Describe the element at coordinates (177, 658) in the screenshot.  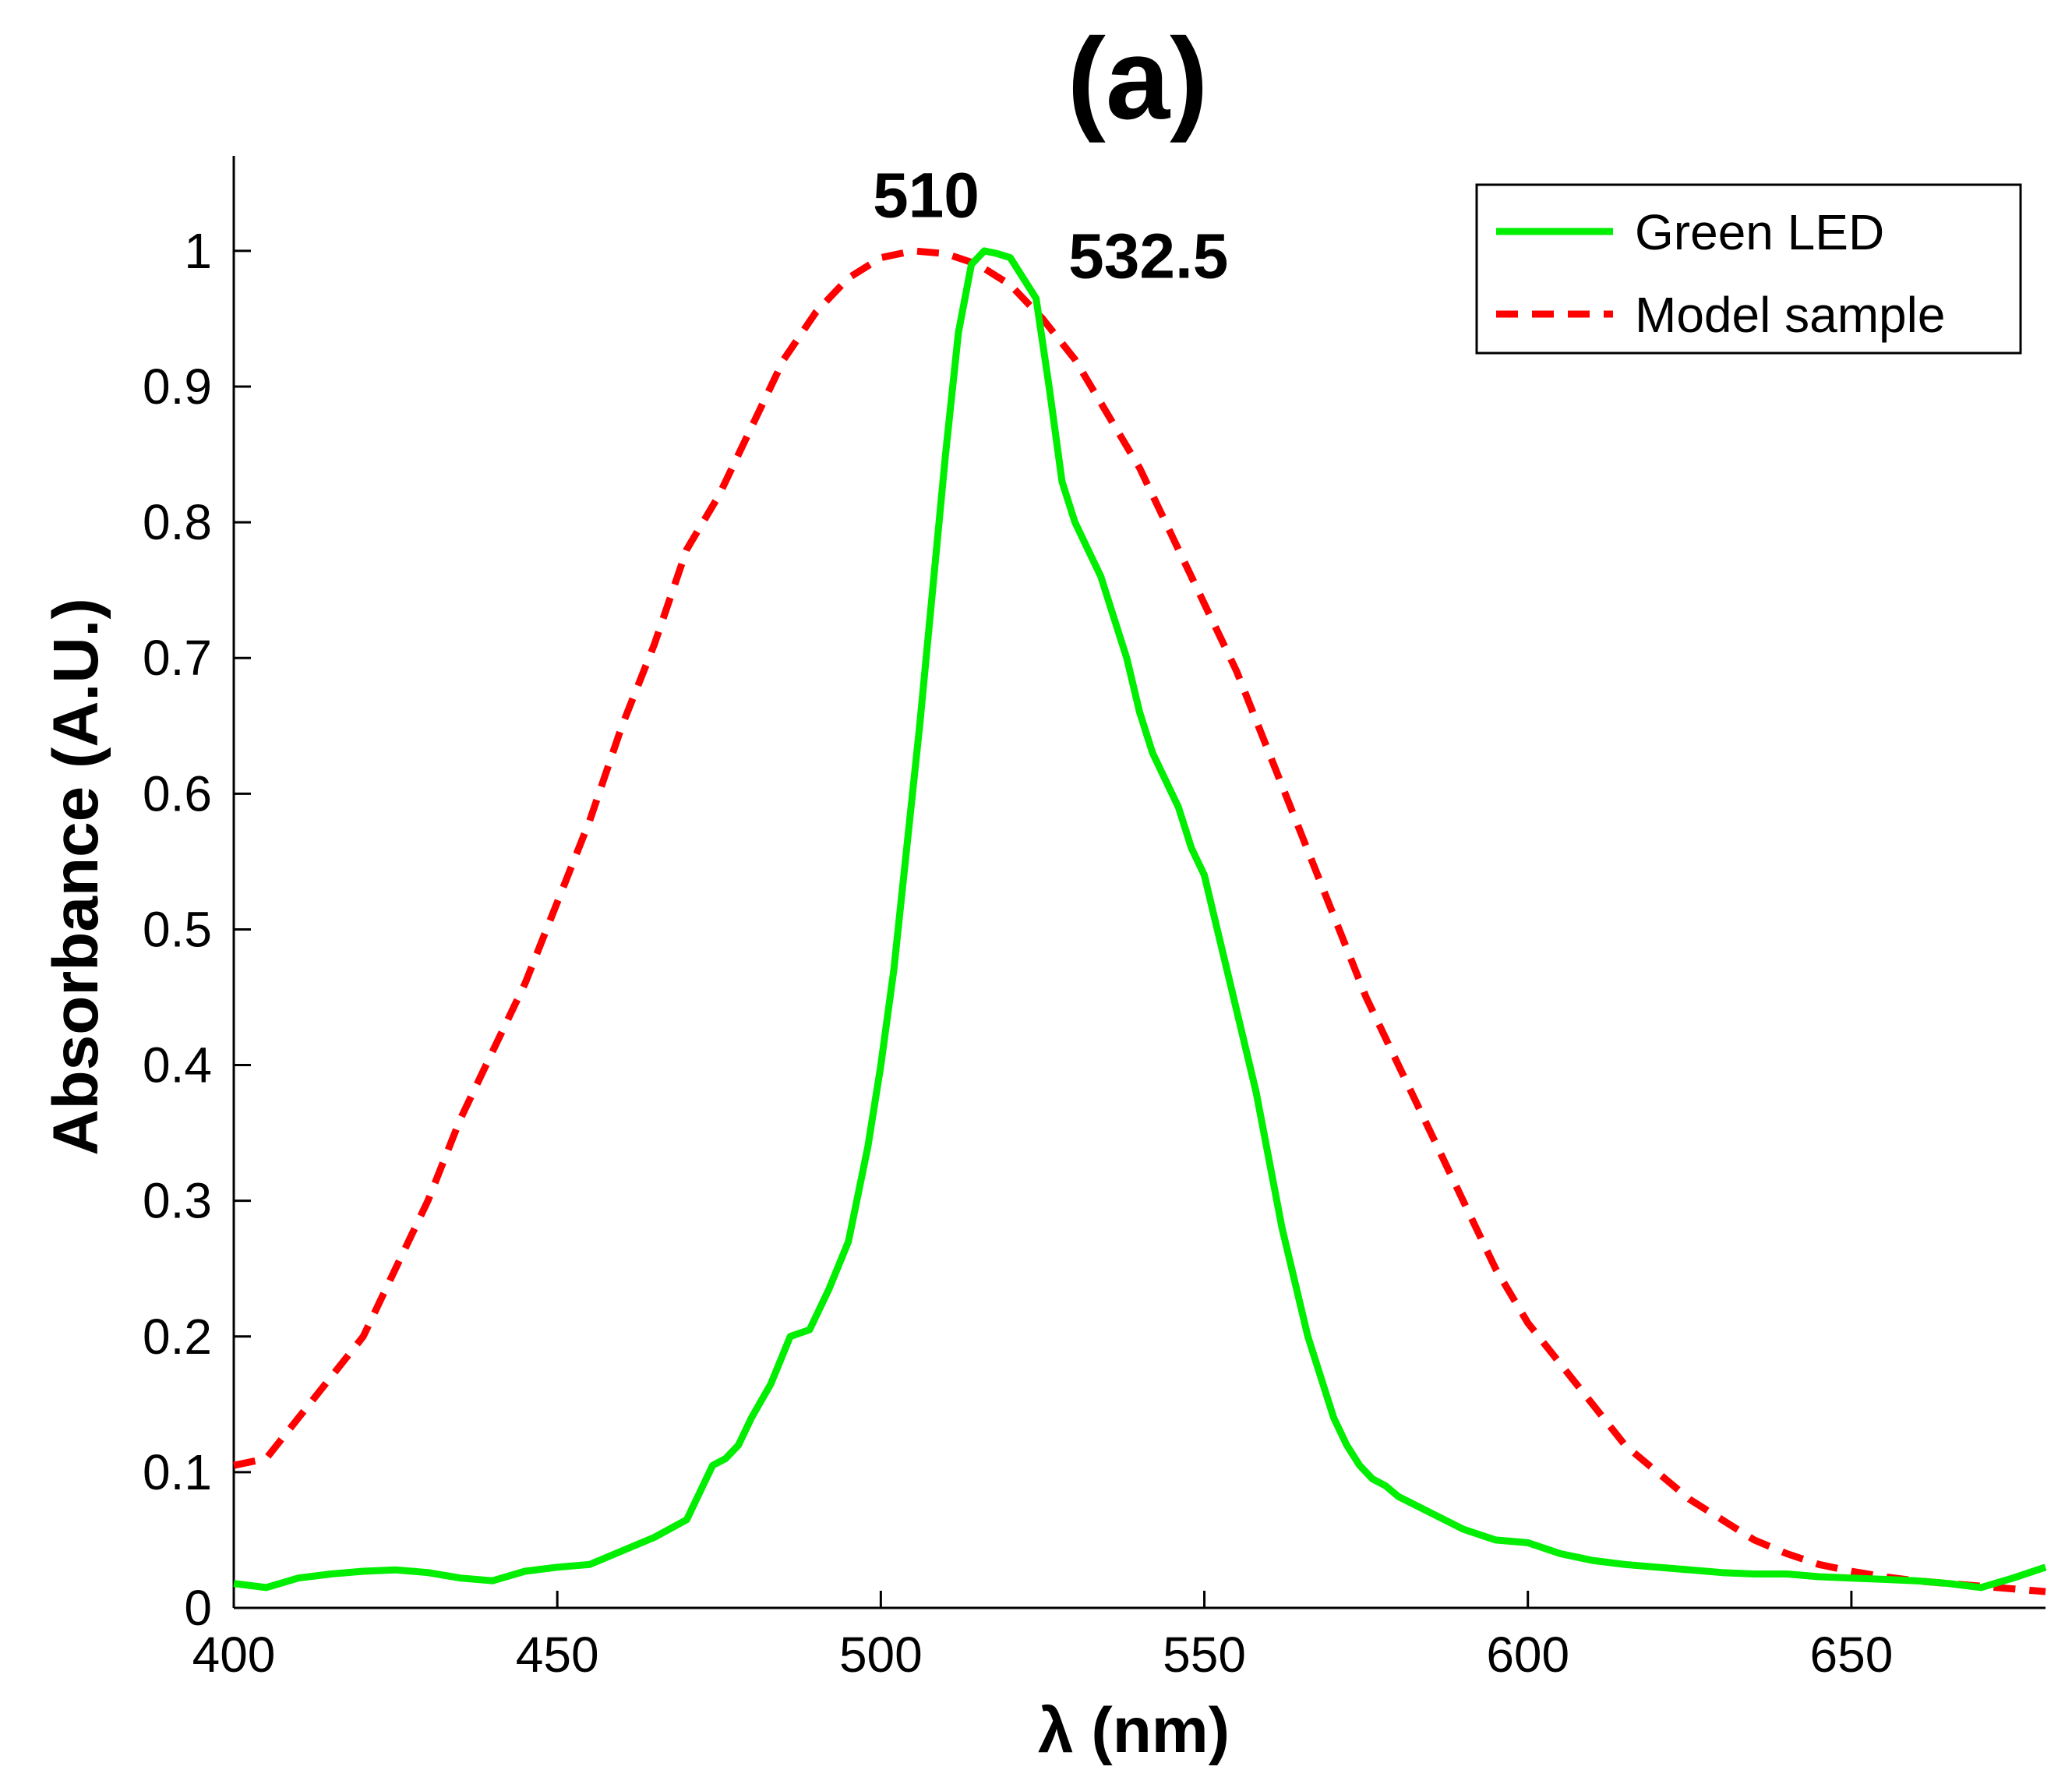
I see `y-tick-label: 0.7` at that location.